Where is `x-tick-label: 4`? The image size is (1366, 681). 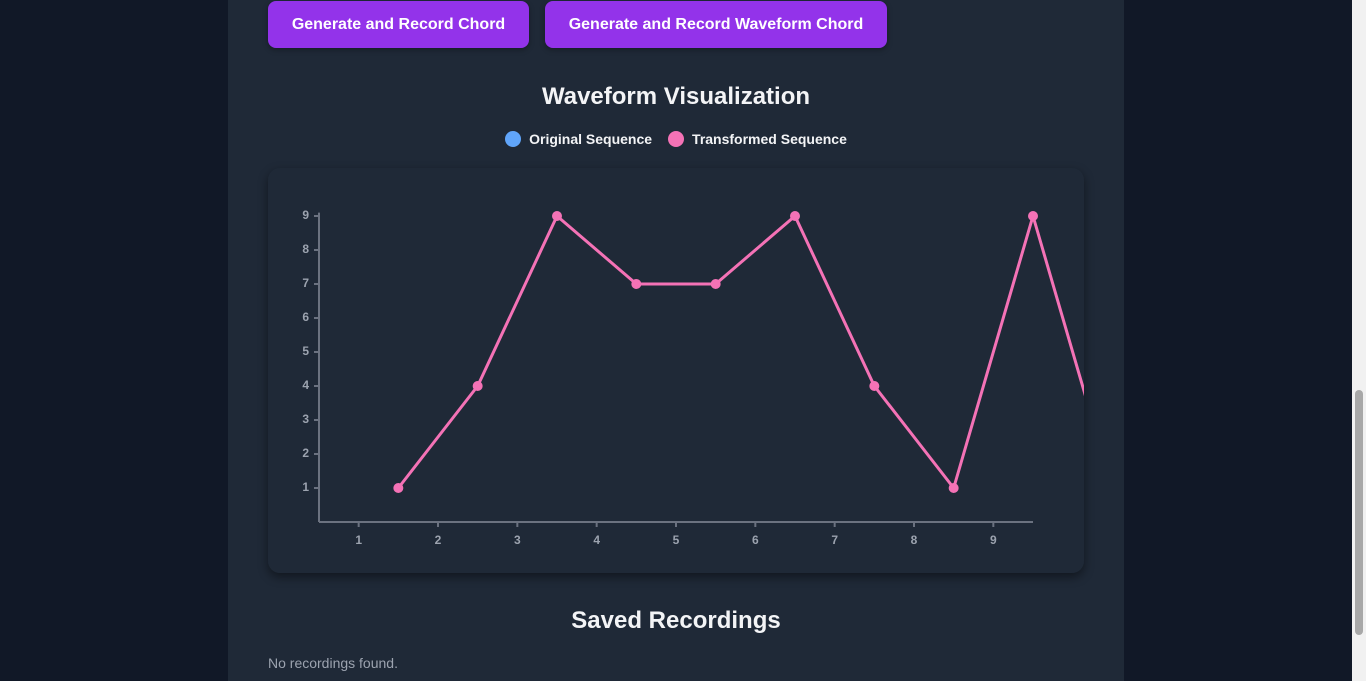
x-tick-label: 4 is located at coordinates (596, 540).